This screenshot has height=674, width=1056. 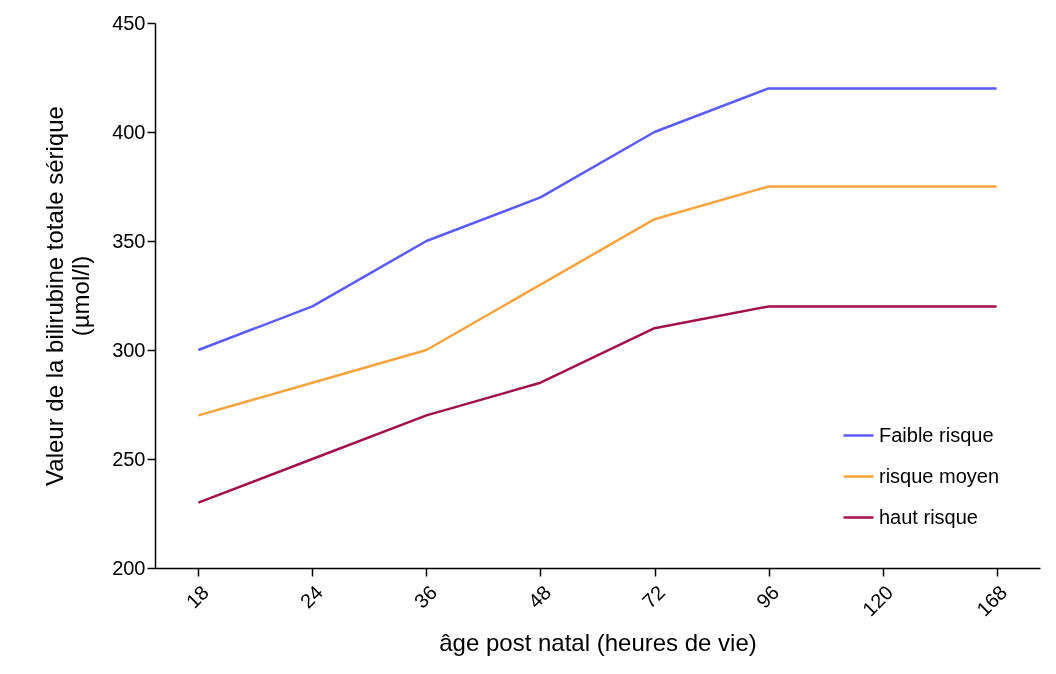 What do you see at coordinates (928, 516) in the screenshot?
I see `legend-label: haut risque` at bounding box center [928, 516].